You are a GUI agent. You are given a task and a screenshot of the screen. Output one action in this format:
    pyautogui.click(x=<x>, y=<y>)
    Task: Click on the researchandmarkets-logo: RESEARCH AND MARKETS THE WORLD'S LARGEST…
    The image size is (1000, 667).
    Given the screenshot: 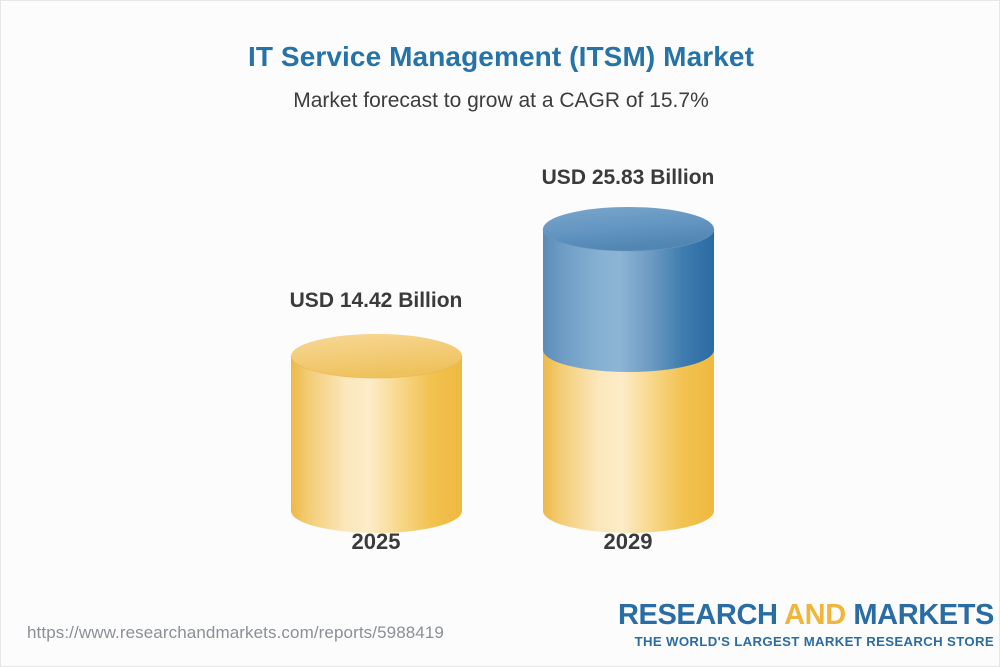 What is the action you would take?
    pyautogui.click(x=806, y=625)
    